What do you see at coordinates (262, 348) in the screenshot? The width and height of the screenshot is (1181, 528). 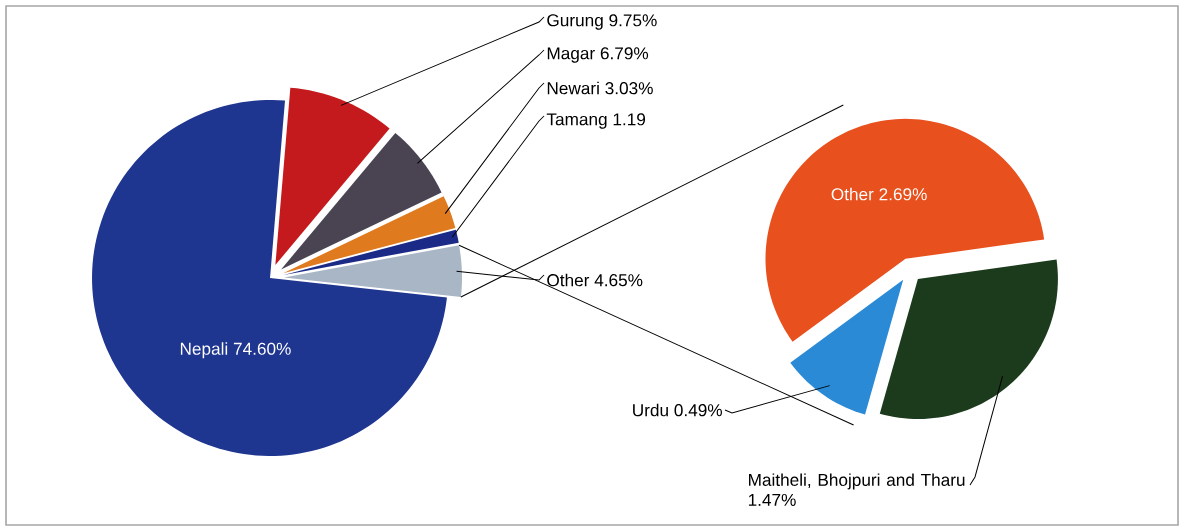 I see `data-label: 74.60%` at bounding box center [262, 348].